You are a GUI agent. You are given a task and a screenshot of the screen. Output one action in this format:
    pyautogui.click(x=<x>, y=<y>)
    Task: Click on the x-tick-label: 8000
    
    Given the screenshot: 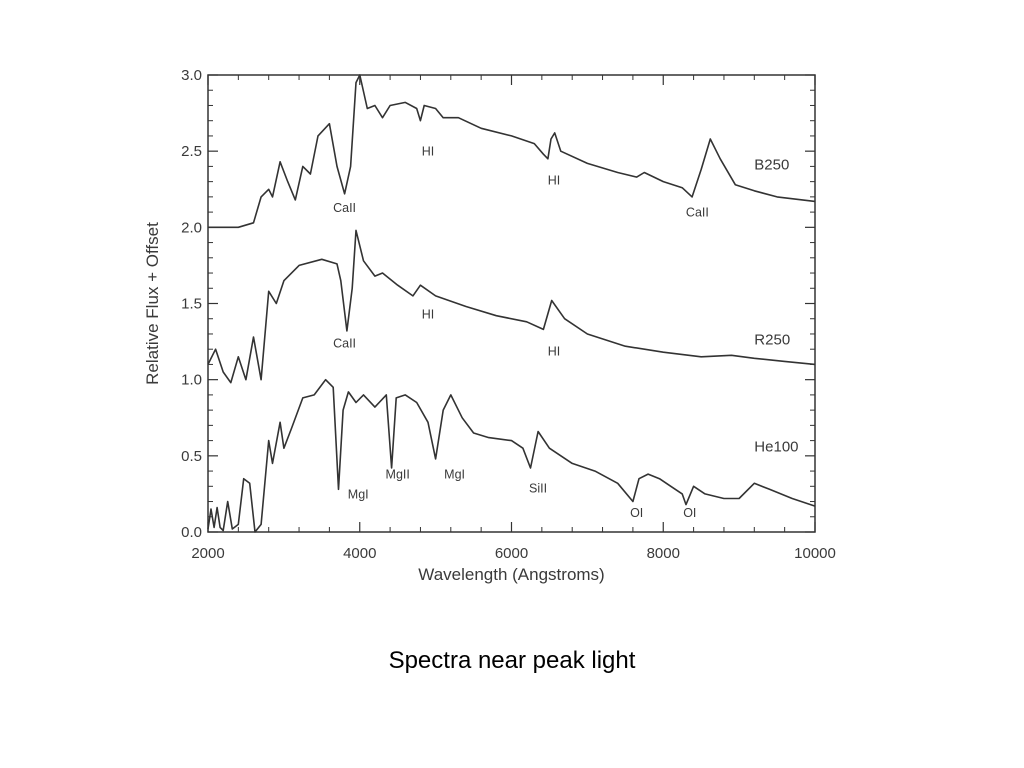 What is the action you would take?
    pyautogui.click(x=663, y=553)
    